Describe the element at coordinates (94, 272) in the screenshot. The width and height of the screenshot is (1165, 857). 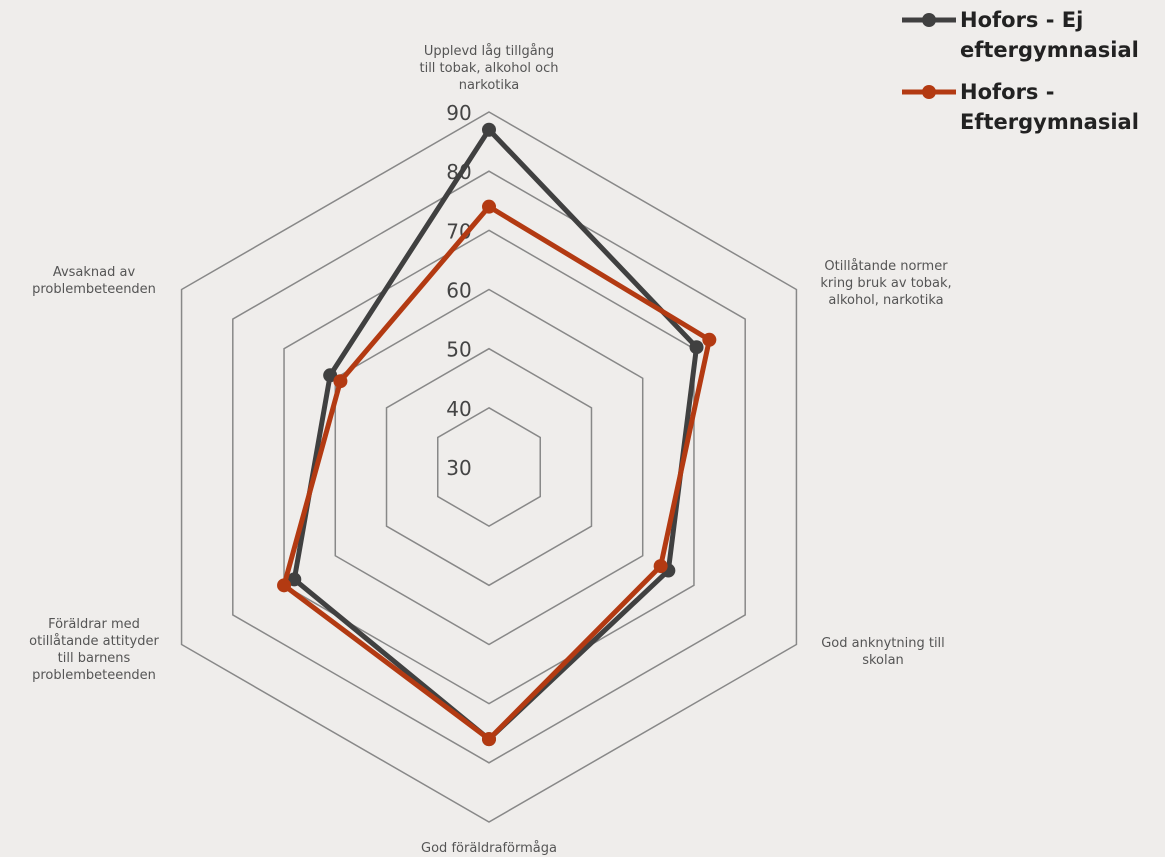
I see `axis-label-line: Avsaknad av` at that location.